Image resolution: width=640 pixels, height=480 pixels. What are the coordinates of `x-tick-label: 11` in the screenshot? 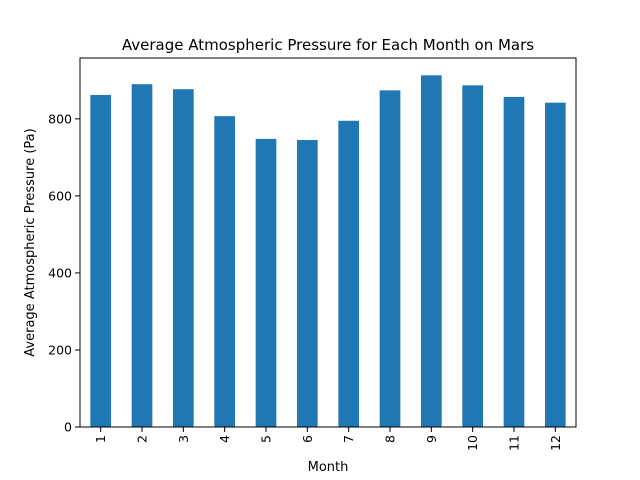 It's located at (514, 443).